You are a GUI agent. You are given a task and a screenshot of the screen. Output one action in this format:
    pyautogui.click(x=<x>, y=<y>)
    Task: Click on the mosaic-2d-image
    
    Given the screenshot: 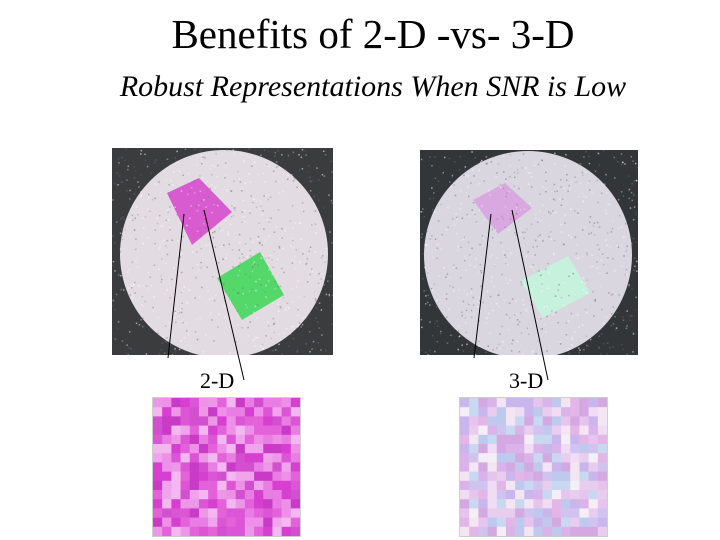 What is the action you would take?
    pyautogui.click(x=226, y=467)
    